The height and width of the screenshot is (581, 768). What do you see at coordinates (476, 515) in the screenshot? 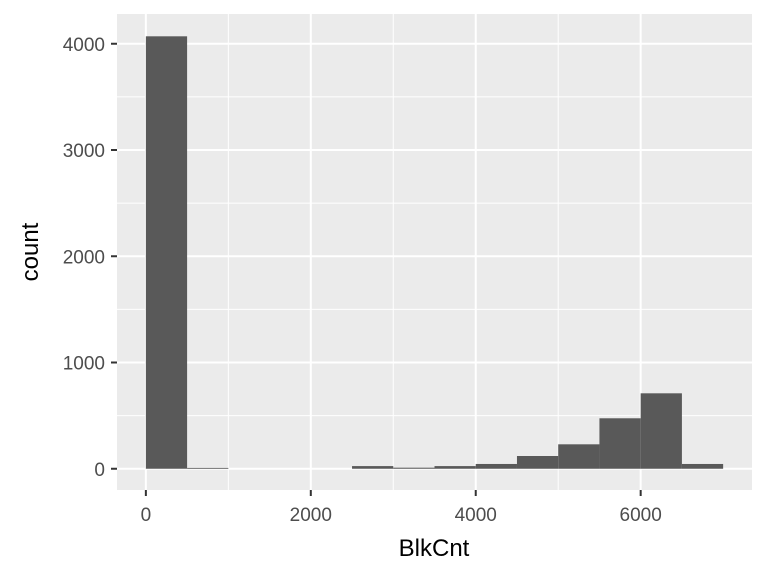
I see `x-tick-label: 4000` at bounding box center [476, 515].